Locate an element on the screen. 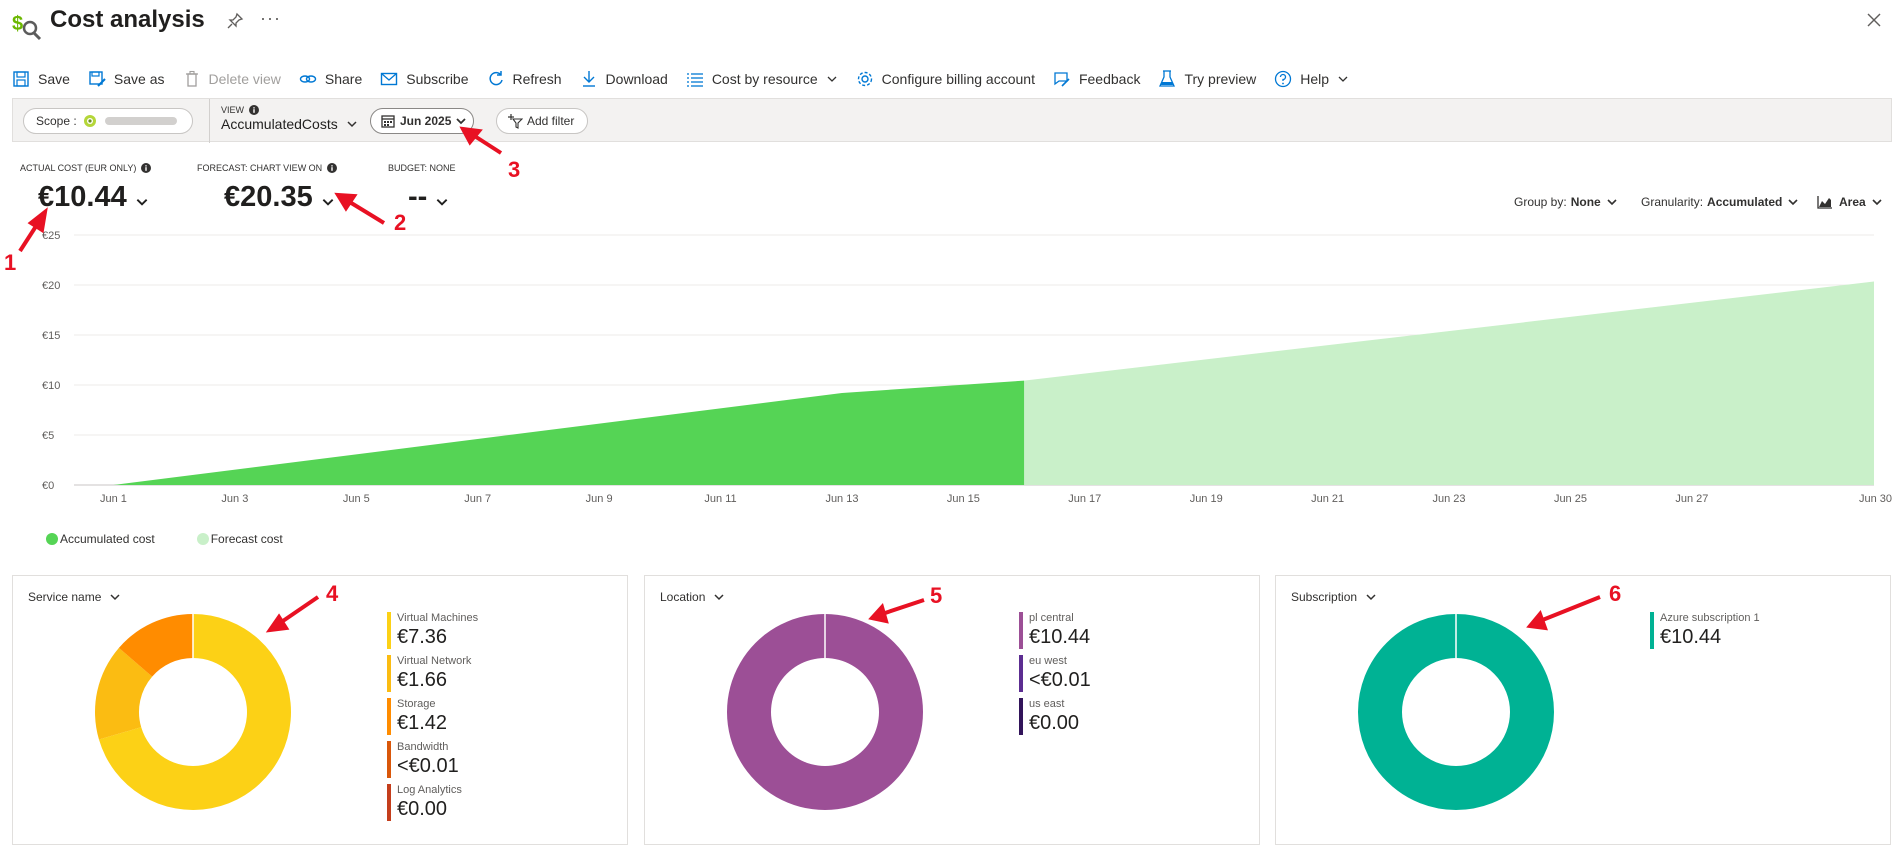 This screenshot has height=850, width=1899. blade-header: $ Cost analysis ··· is located at coordinates (949, 23).